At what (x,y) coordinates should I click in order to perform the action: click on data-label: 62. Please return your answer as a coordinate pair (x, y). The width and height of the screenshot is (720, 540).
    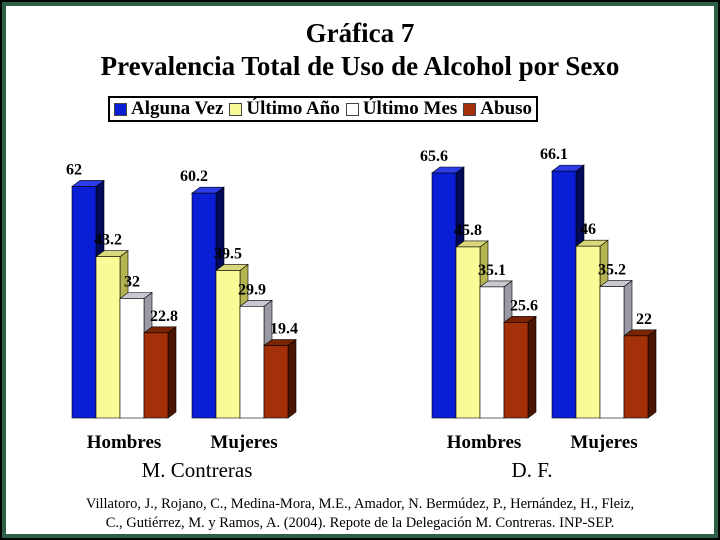
    Looking at the image, I should click on (74, 169).